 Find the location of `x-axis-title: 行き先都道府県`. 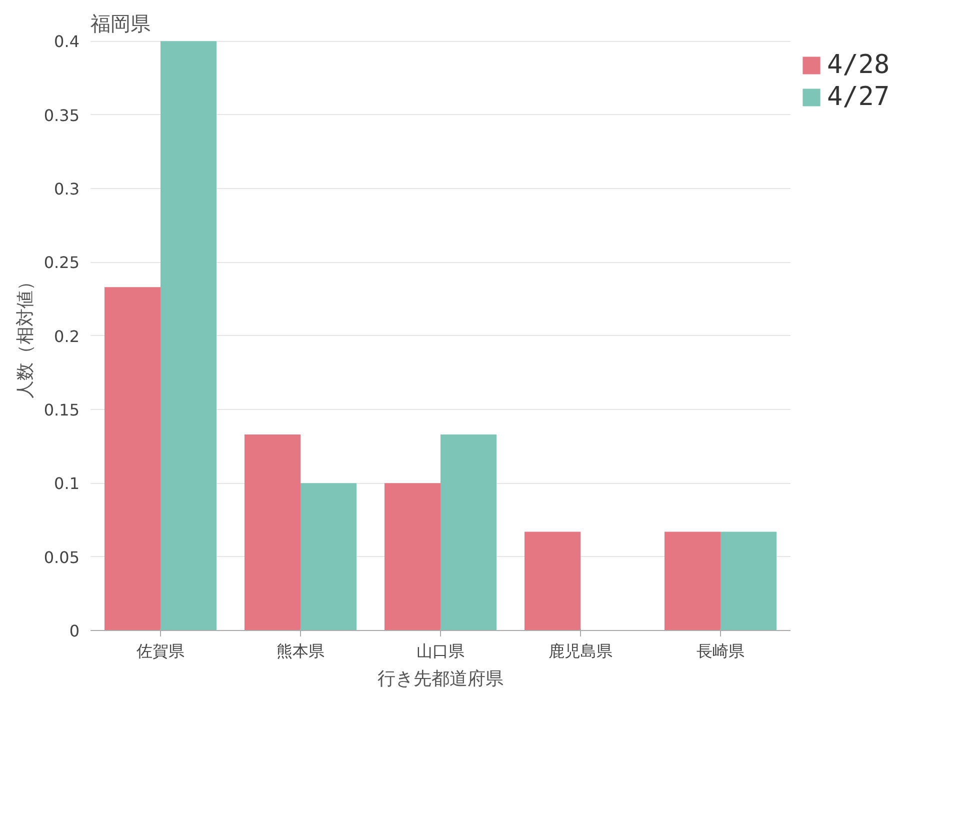

x-axis-title: 行き先都道府県 is located at coordinates (441, 679).